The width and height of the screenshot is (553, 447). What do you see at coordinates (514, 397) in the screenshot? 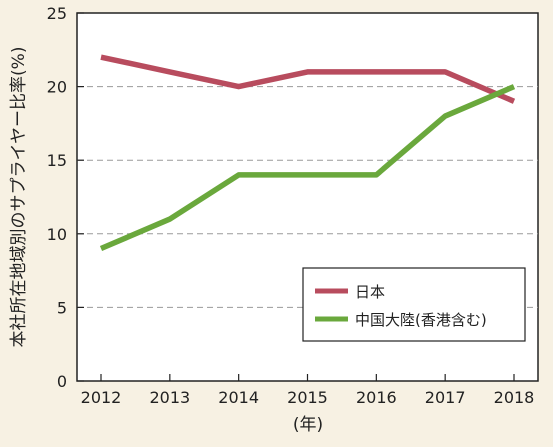
I see `x-tick-label-2018: 2018` at bounding box center [514, 397].